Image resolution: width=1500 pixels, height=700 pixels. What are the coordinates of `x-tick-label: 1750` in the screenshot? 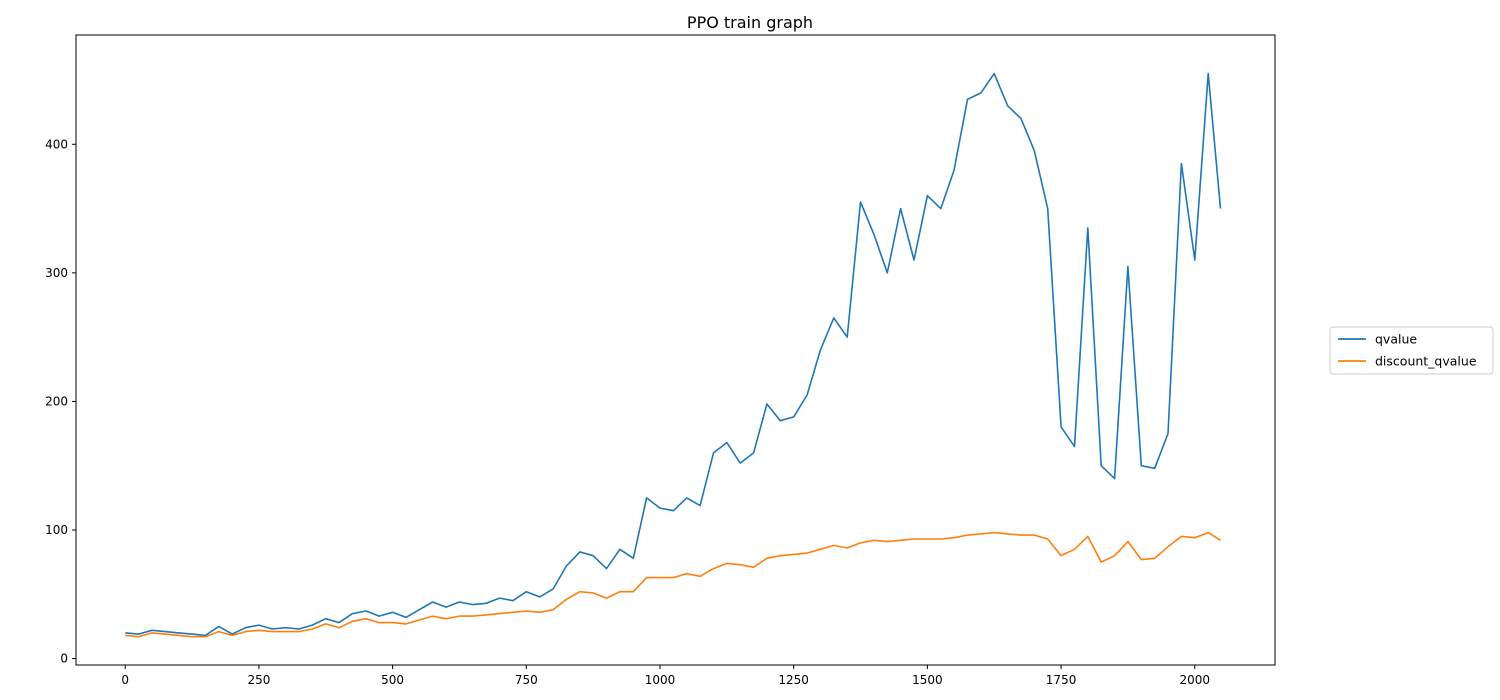 It's located at (1061, 680).